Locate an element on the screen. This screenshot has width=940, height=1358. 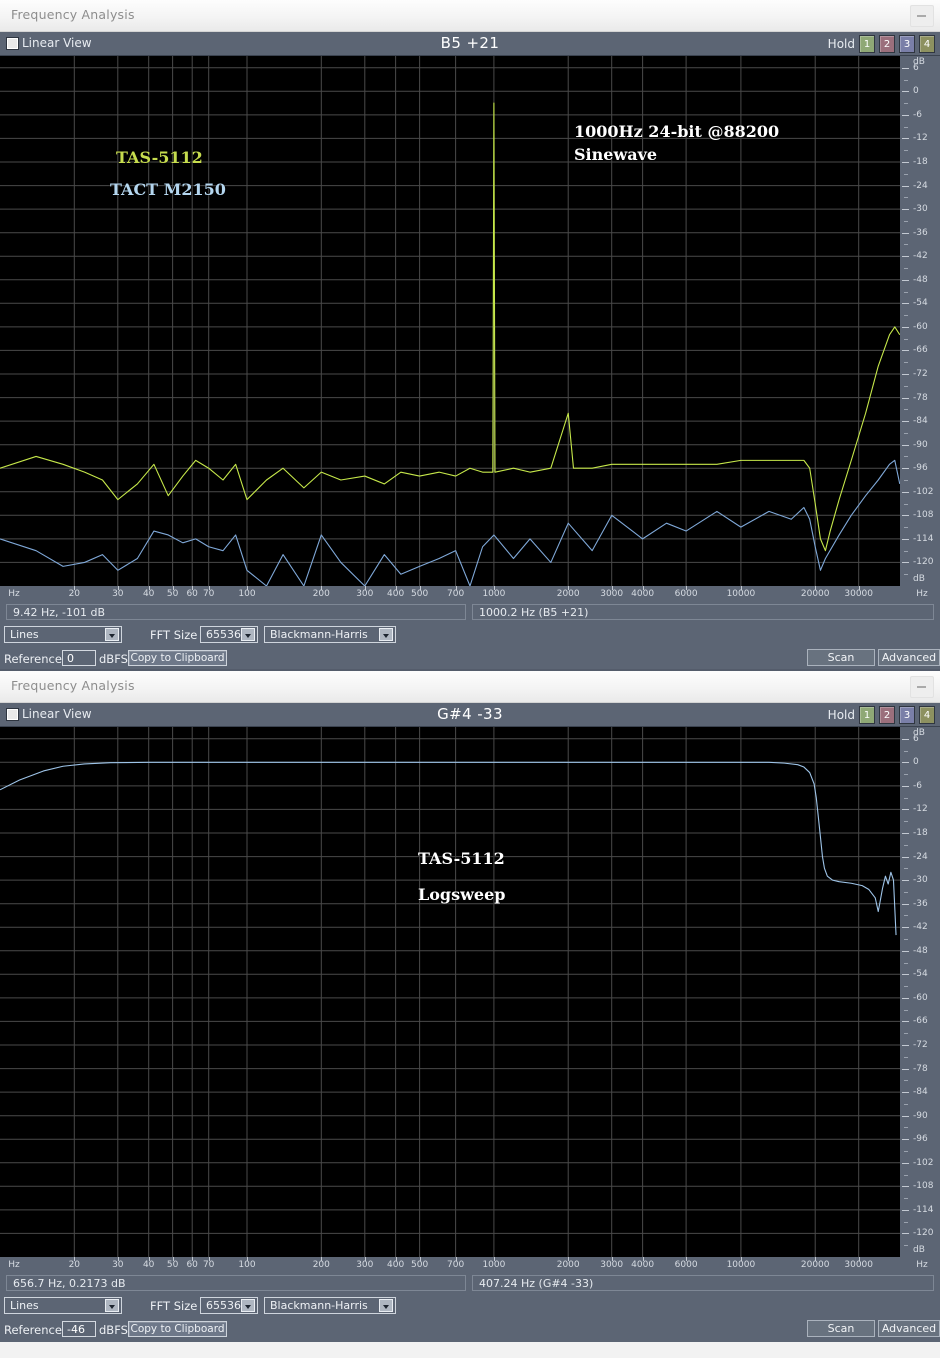
hold-controls-1: Hold 1 2 3 4 is located at coordinates (881, 44).